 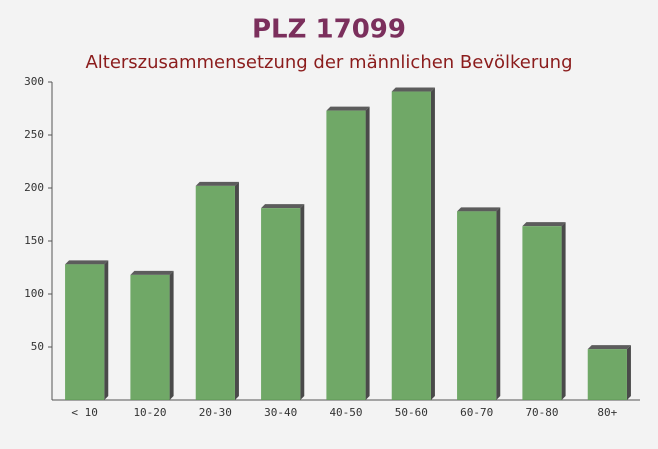 What do you see at coordinates (34, 293) in the screenshot?
I see `y-tick-label: 100` at bounding box center [34, 293].